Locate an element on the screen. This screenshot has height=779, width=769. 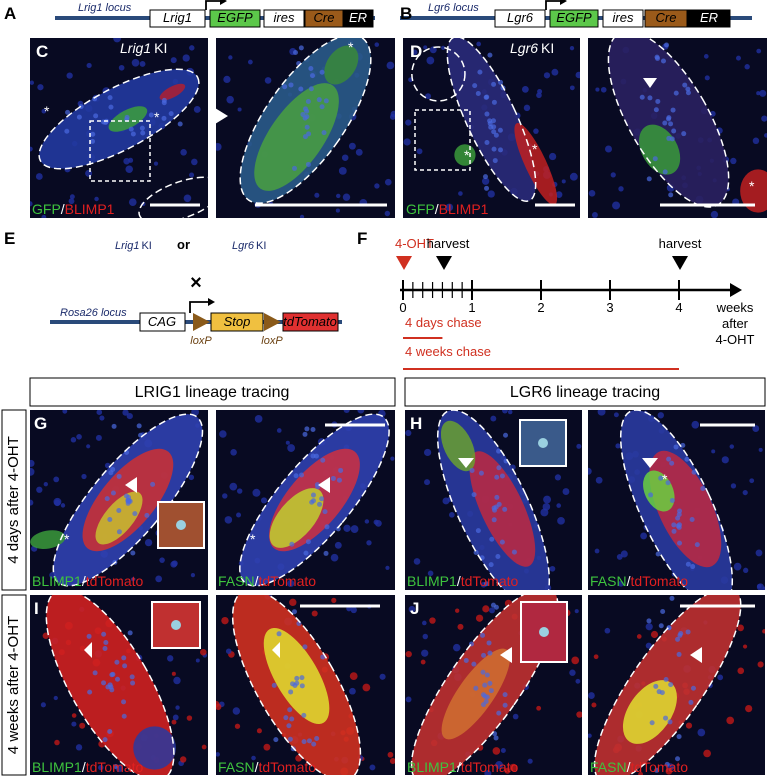
label-part: D is located at coordinates (416, 51).